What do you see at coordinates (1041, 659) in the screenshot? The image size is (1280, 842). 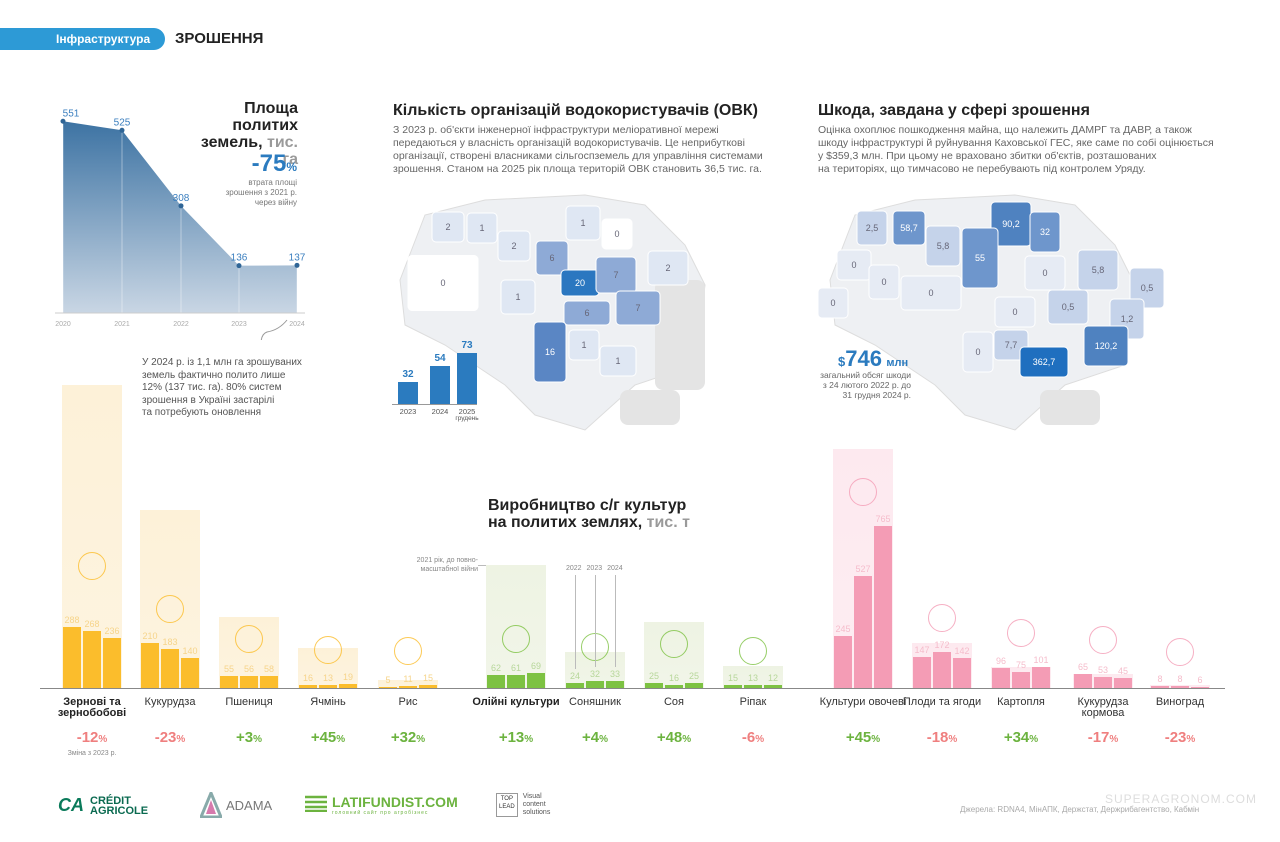 I see `crop-bar-value: 101` at bounding box center [1041, 659].